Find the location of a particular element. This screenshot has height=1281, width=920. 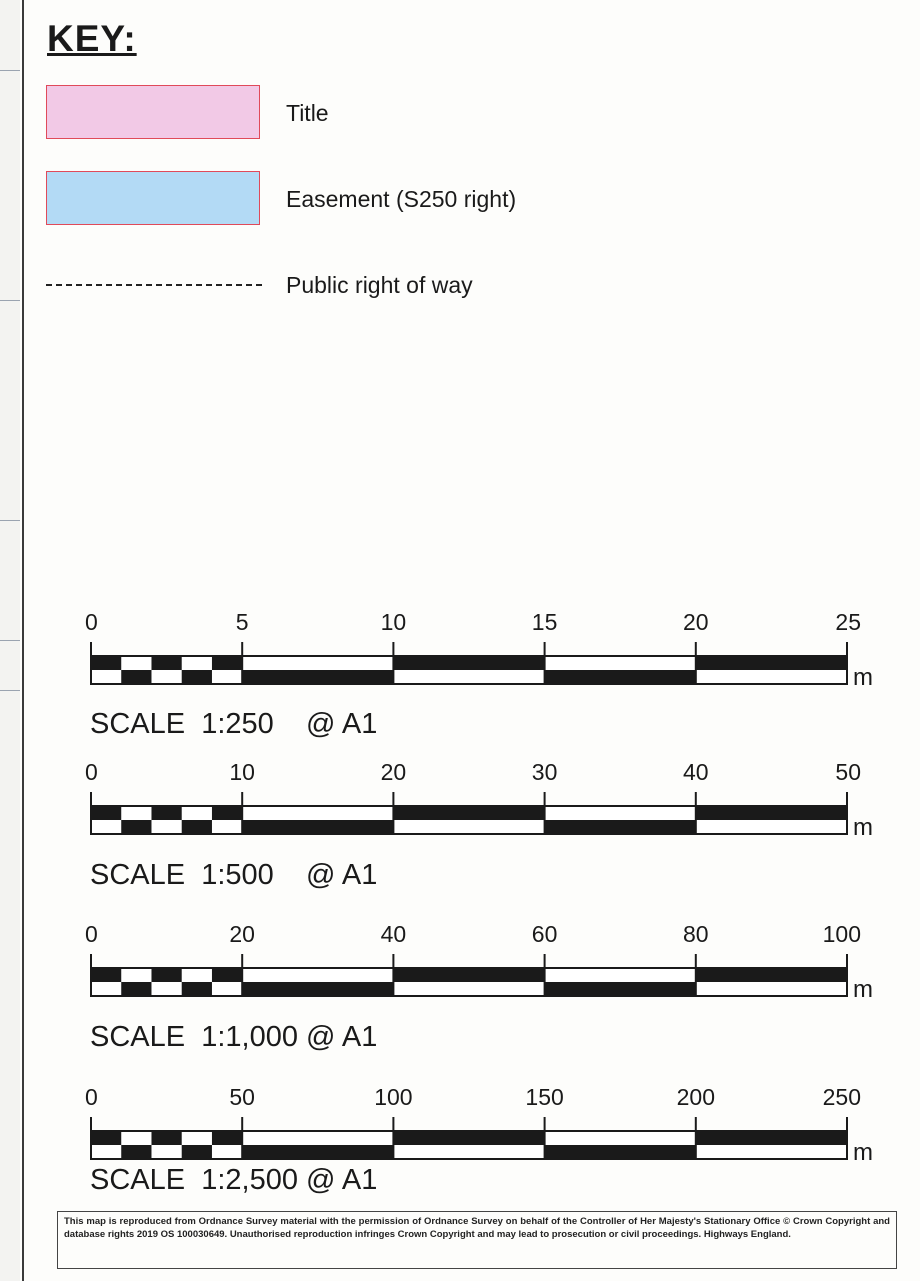

scale-bar: 0 5 10 15 20 25 m is located at coordinates (479, 650).